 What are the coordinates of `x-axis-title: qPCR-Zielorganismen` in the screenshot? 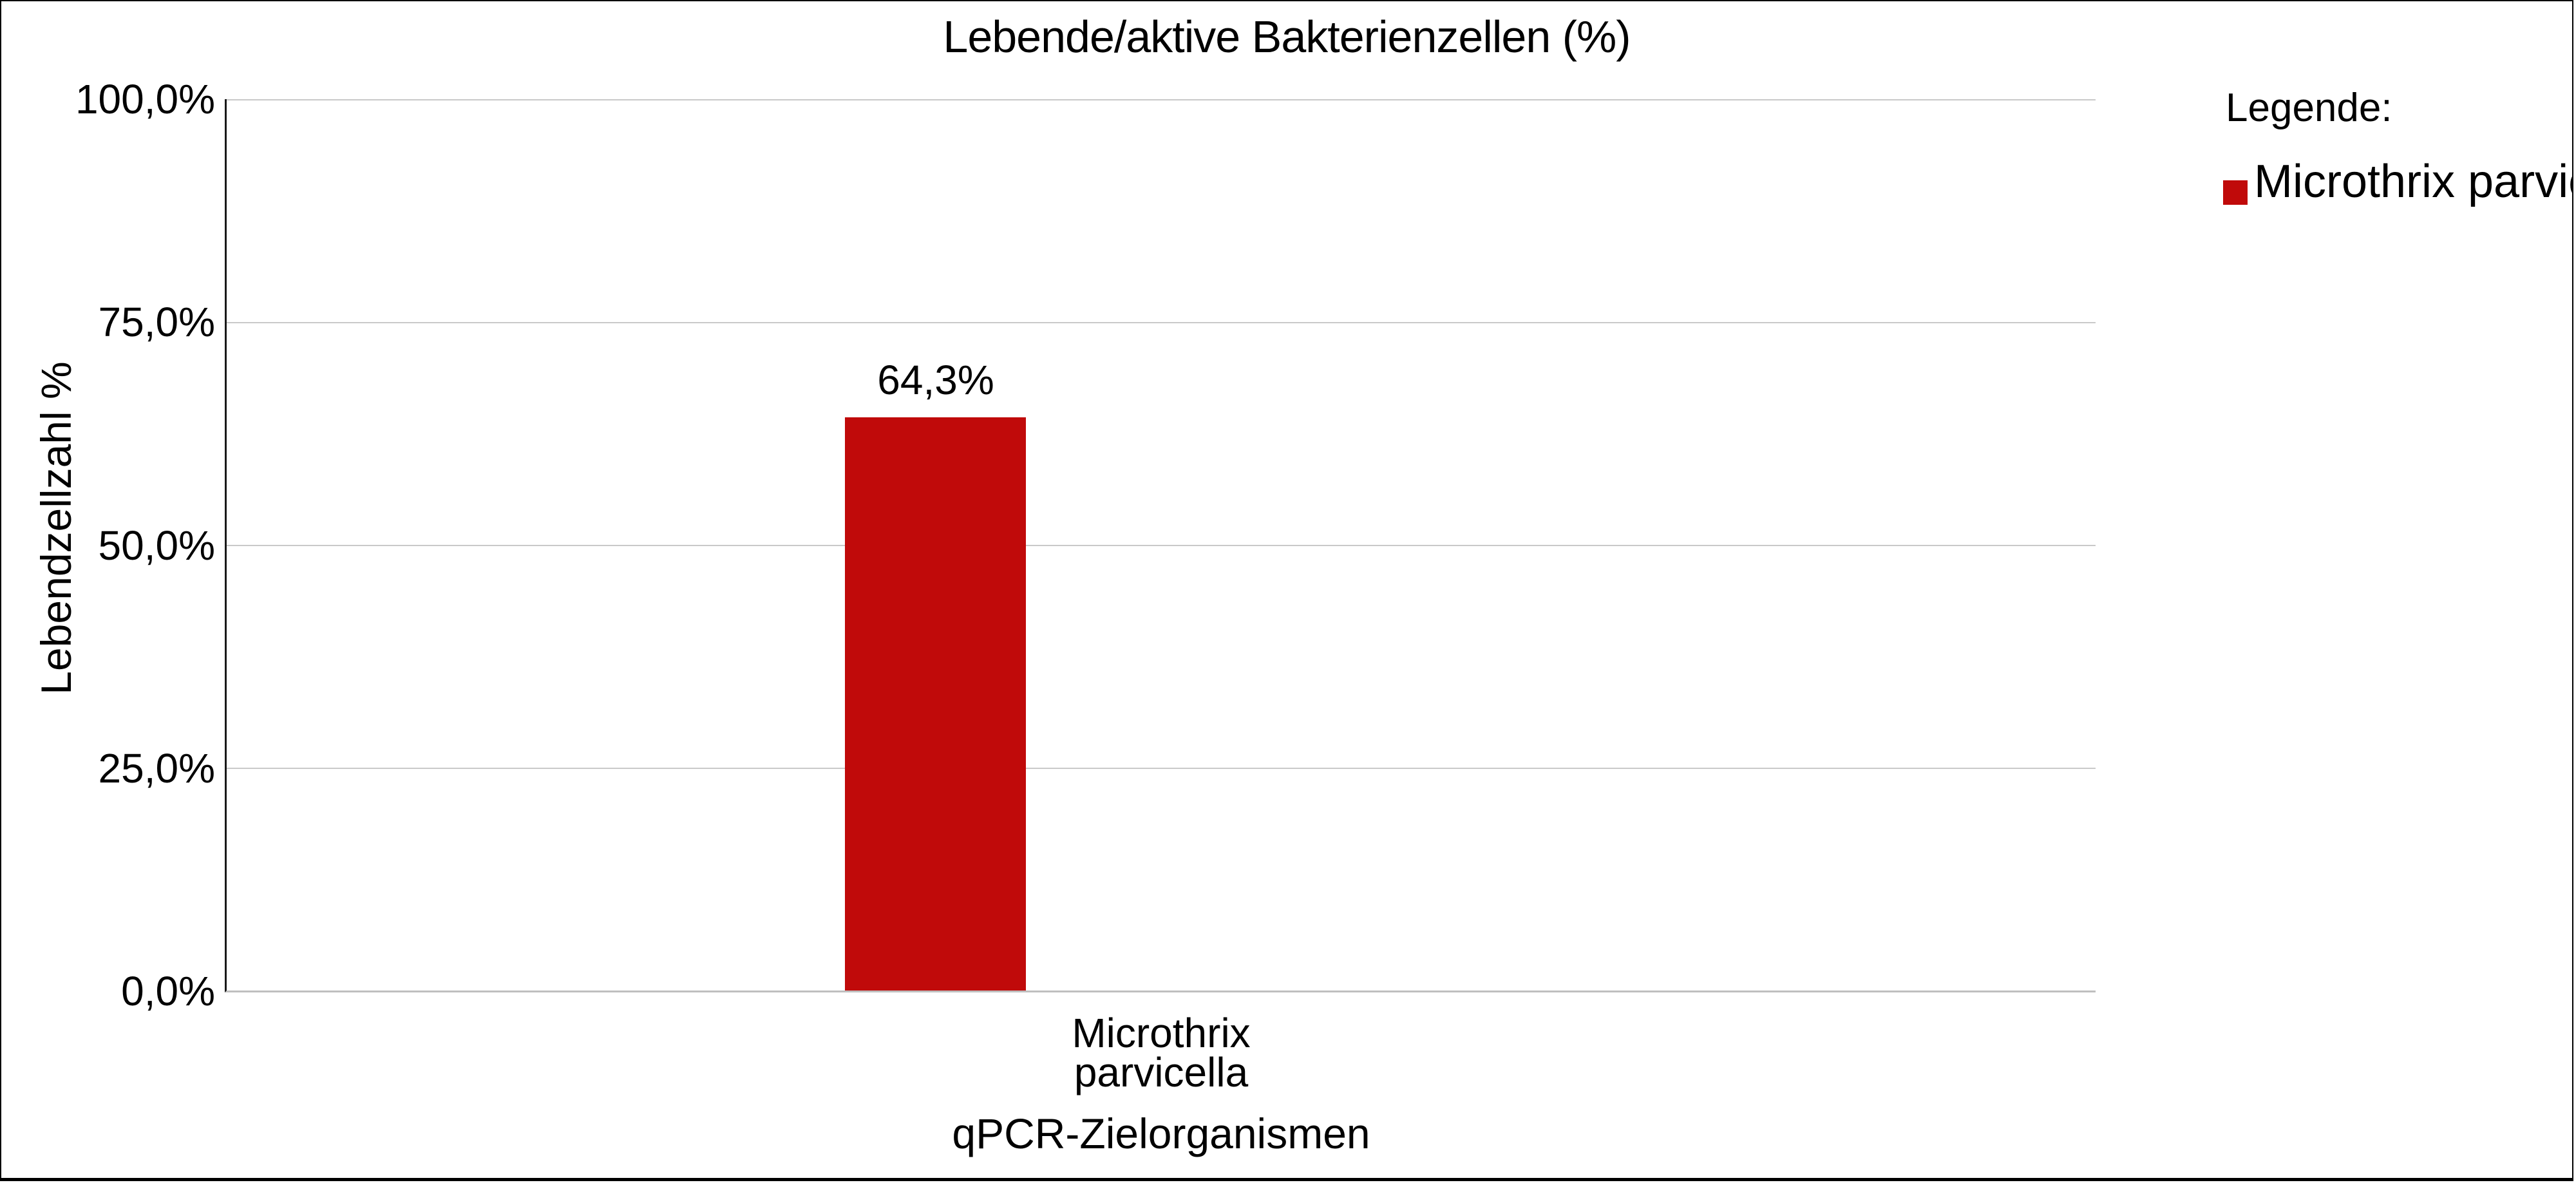 It's located at (1161, 1133).